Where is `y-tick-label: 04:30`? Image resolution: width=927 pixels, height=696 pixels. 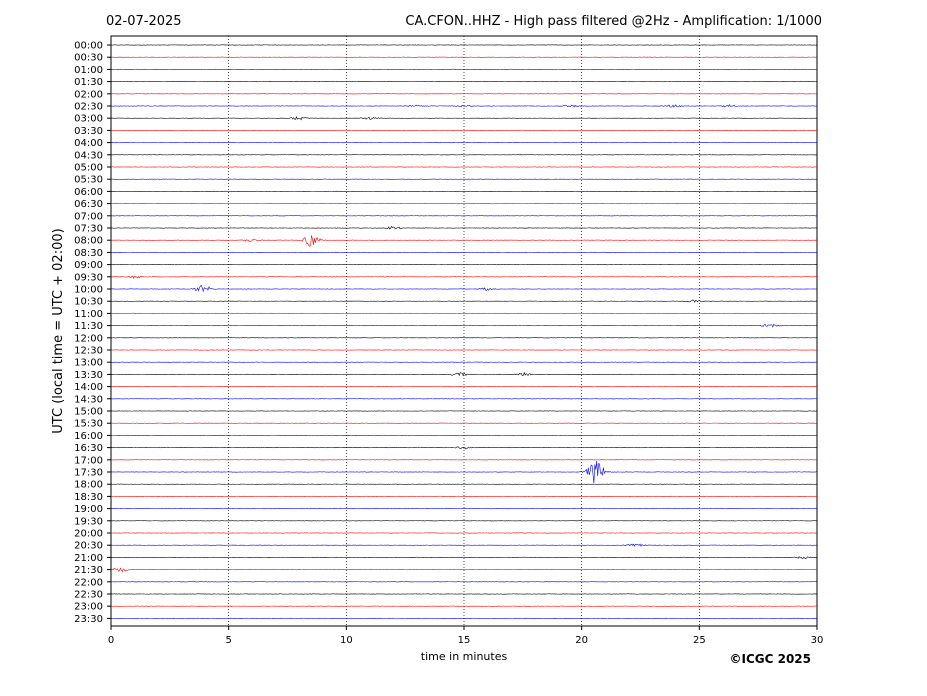
y-tick-label: 04:30 is located at coordinates (88, 155).